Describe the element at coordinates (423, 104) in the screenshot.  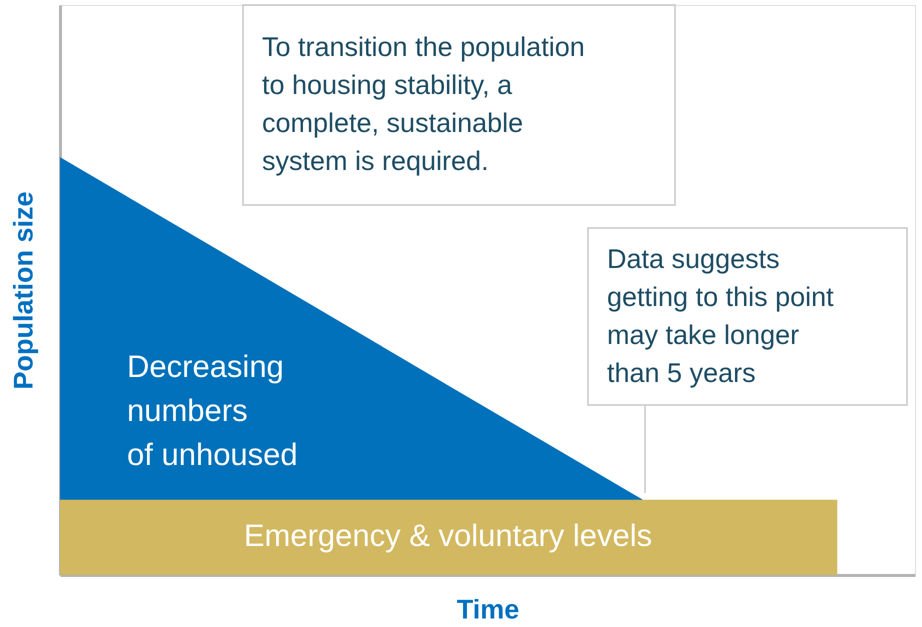
I see `annotation: To transition the population to housing stability, a complete, sustainable system is required.` at that location.